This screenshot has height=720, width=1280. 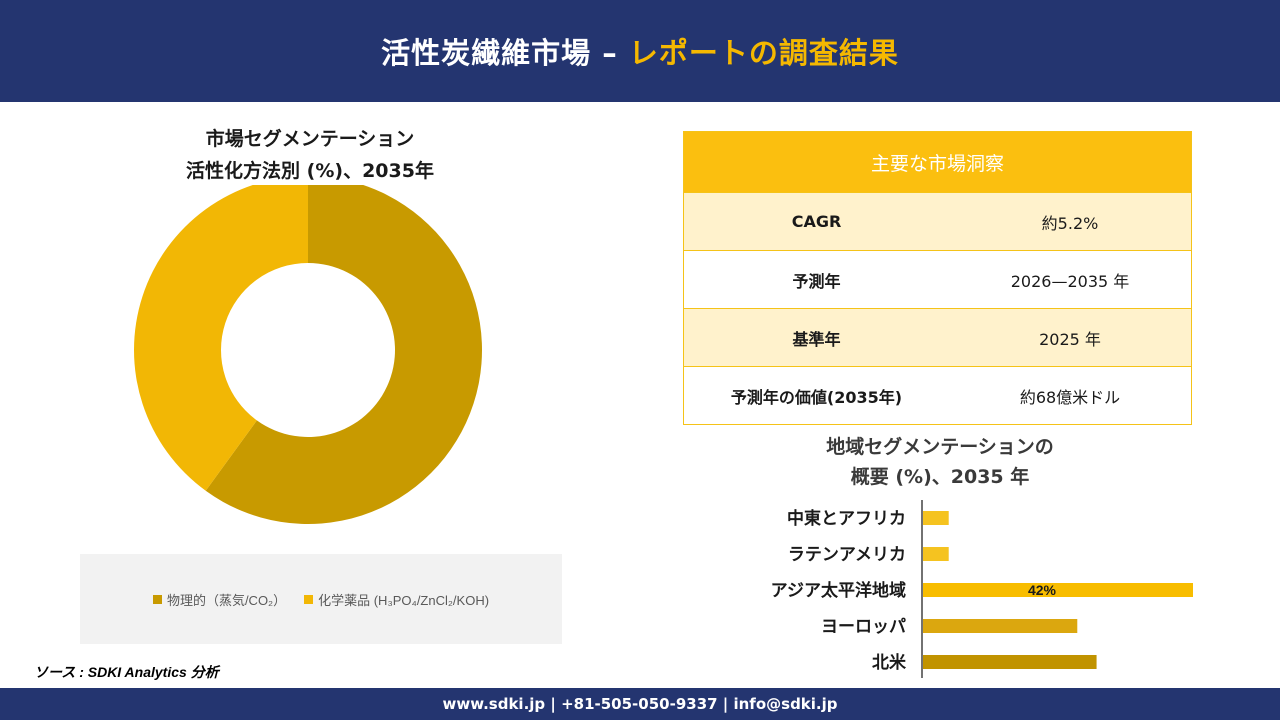 I want to click on legend-label: 物理的（蒸気/CO₂）, so click(x=226, y=600).